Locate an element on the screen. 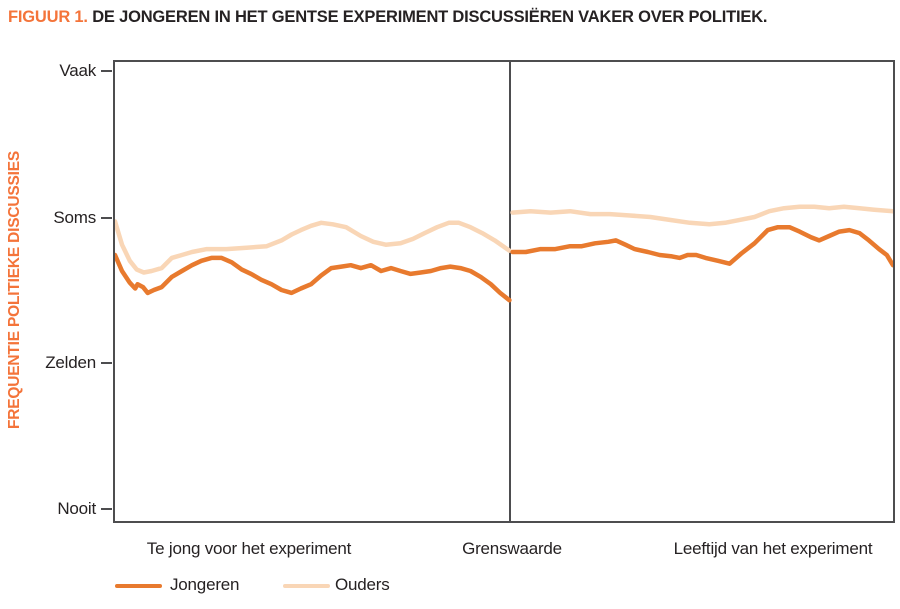  ouders-line-right-panel is located at coordinates (701, 215).